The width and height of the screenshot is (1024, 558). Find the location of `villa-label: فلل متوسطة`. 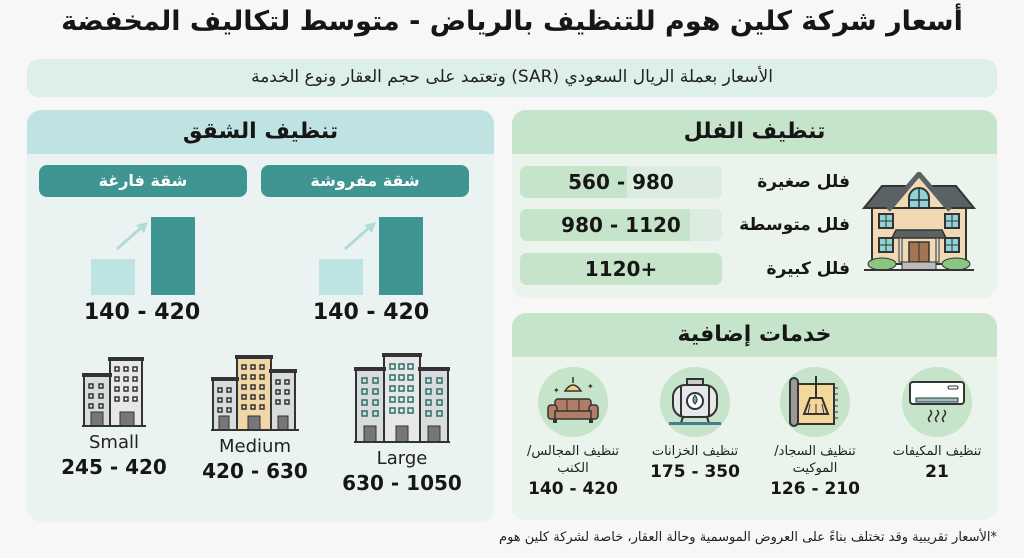

villa-label: فلل متوسطة is located at coordinates (794, 225).